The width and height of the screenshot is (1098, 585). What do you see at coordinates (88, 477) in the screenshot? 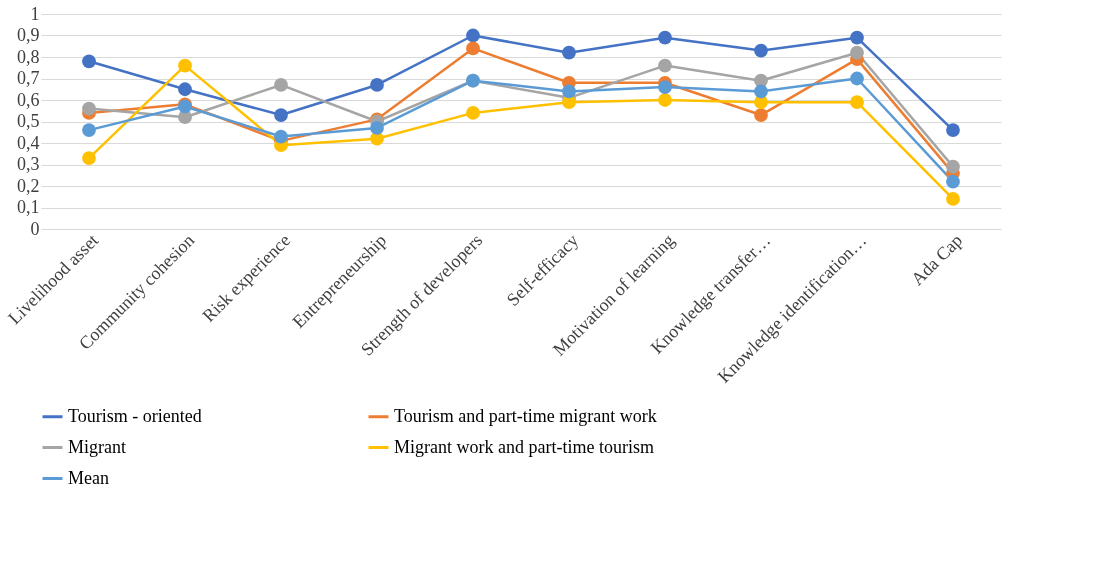
I see `legend-label: Mean` at bounding box center [88, 477].